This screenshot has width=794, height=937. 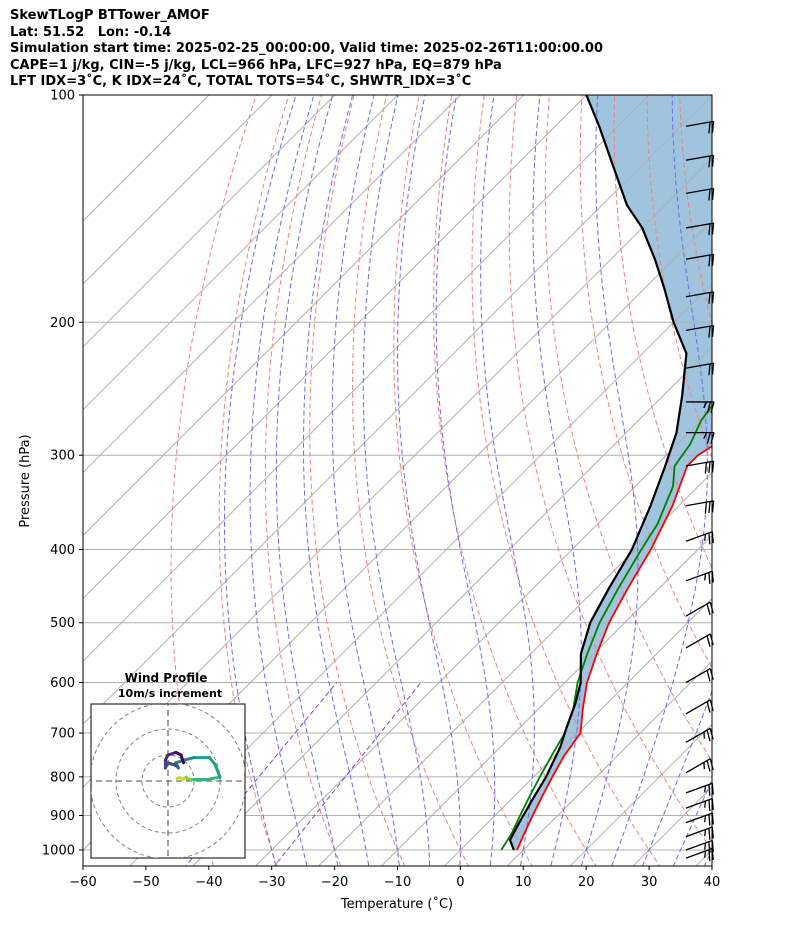 I want to click on x-axis-label: Temperature (˚C), so click(x=396, y=904).